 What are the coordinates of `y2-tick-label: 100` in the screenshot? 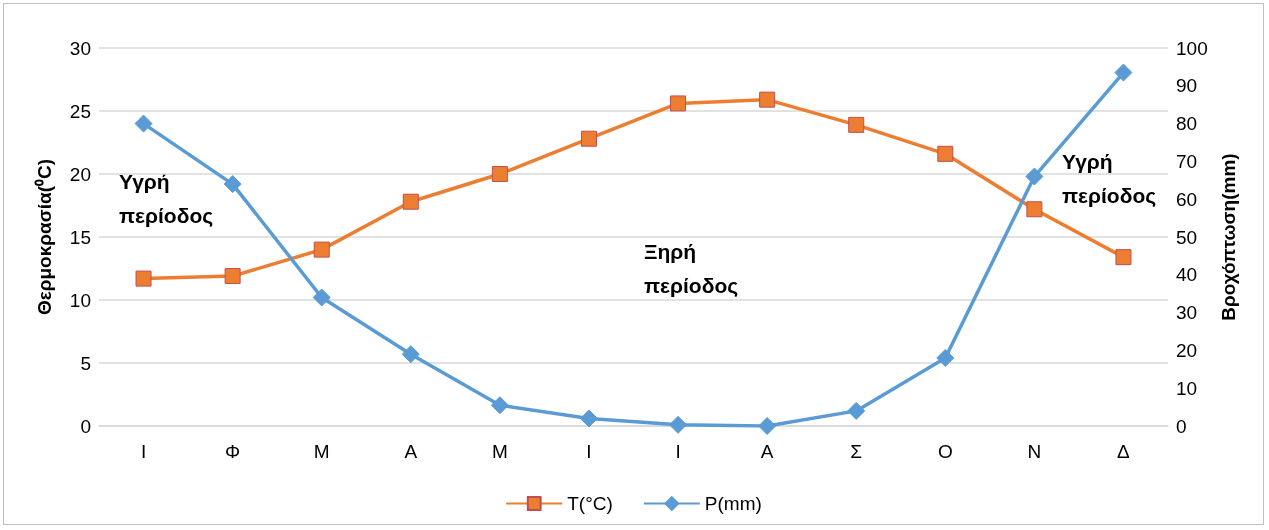 It's located at (1192, 48).